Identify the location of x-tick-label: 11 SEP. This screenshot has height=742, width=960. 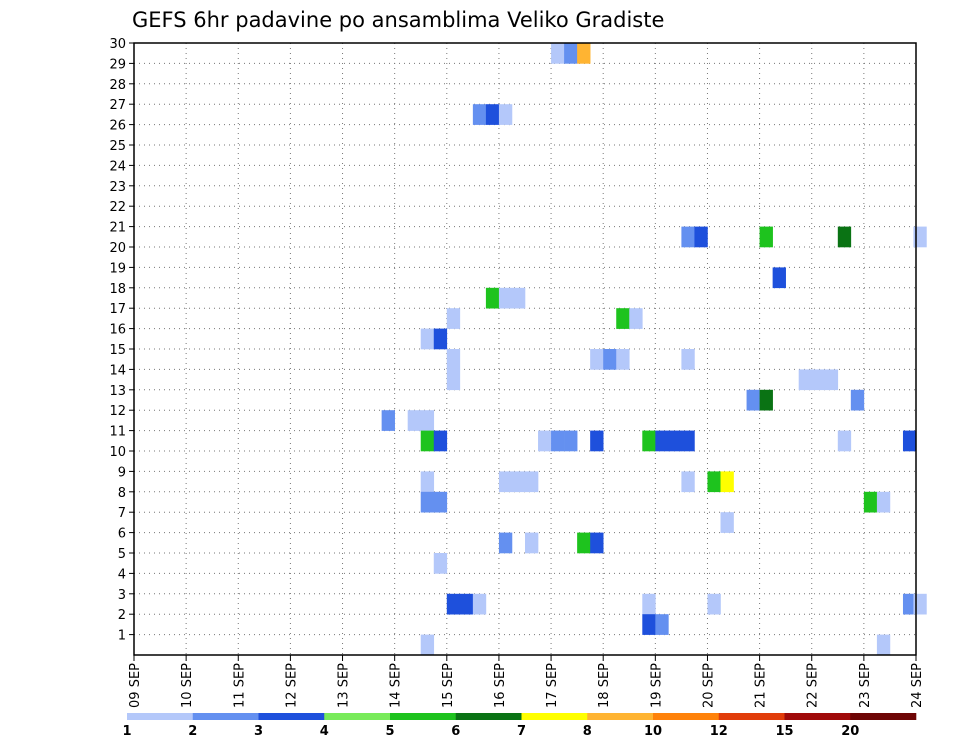
(239, 685).